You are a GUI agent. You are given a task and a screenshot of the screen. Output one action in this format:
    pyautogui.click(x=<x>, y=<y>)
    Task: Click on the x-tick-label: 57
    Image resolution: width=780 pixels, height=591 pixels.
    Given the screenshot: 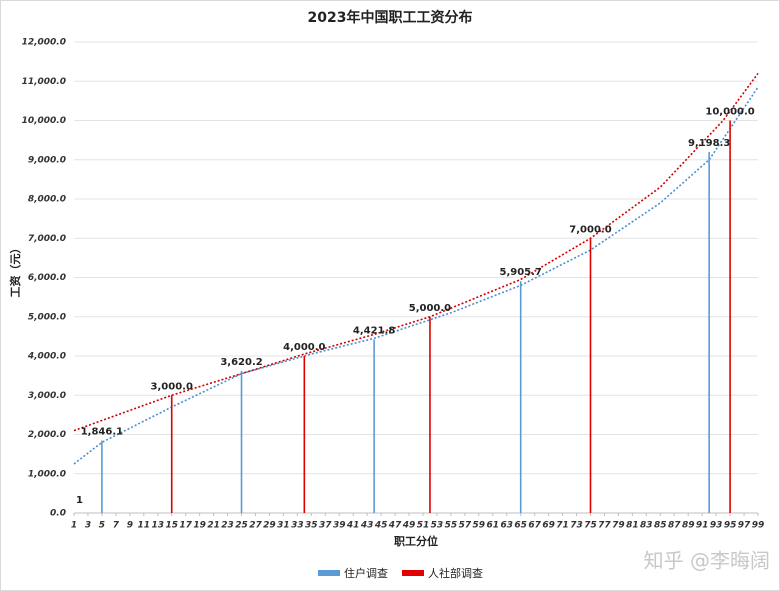 What is the action you would take?
    pyautogui.click(x=465, y=526)
    